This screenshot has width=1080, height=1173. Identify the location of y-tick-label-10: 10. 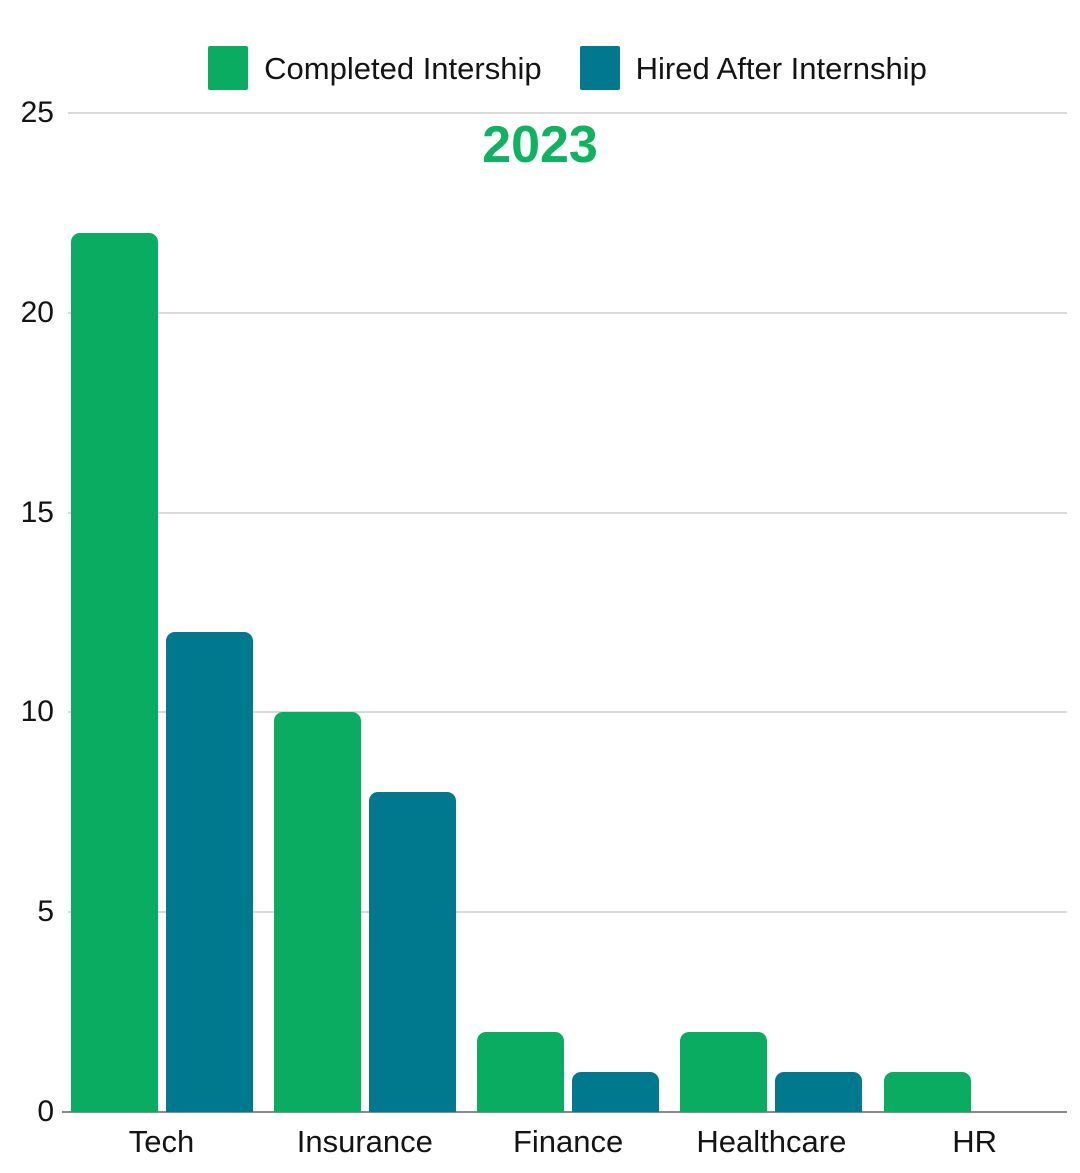
(37, 712).